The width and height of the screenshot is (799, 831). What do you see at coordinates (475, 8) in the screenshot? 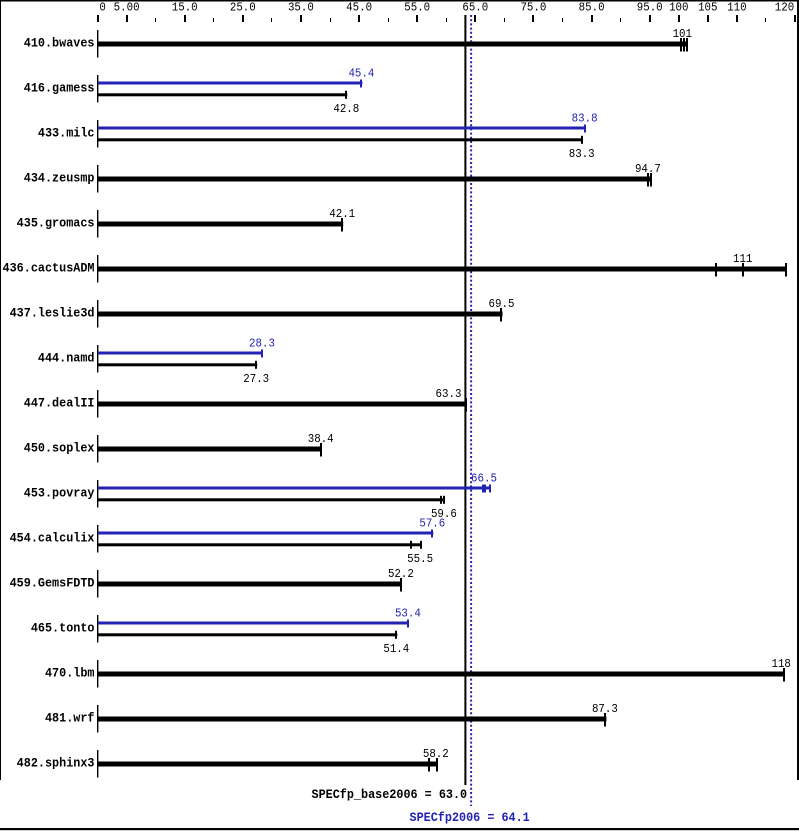
I see `svg-text: 65.0` at bounding box center [475, 8].